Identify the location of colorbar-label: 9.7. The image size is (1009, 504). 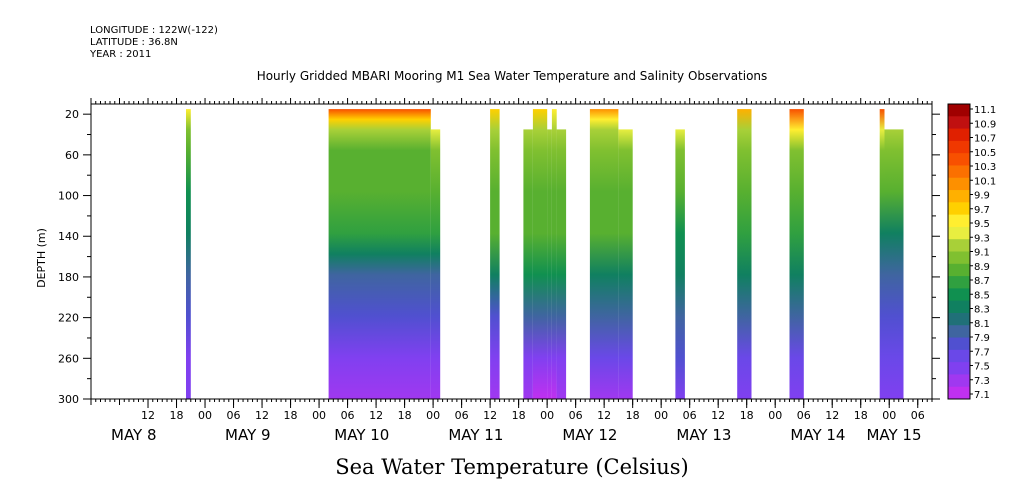
(982, 210).